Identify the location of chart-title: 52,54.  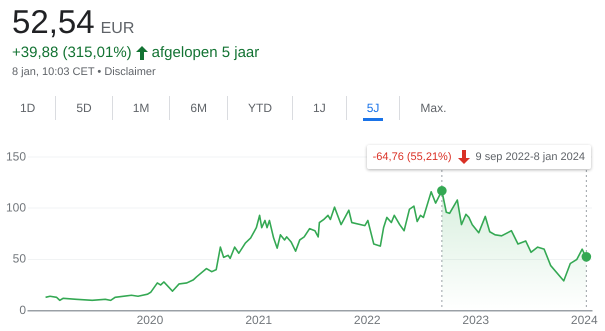
(53, 21).